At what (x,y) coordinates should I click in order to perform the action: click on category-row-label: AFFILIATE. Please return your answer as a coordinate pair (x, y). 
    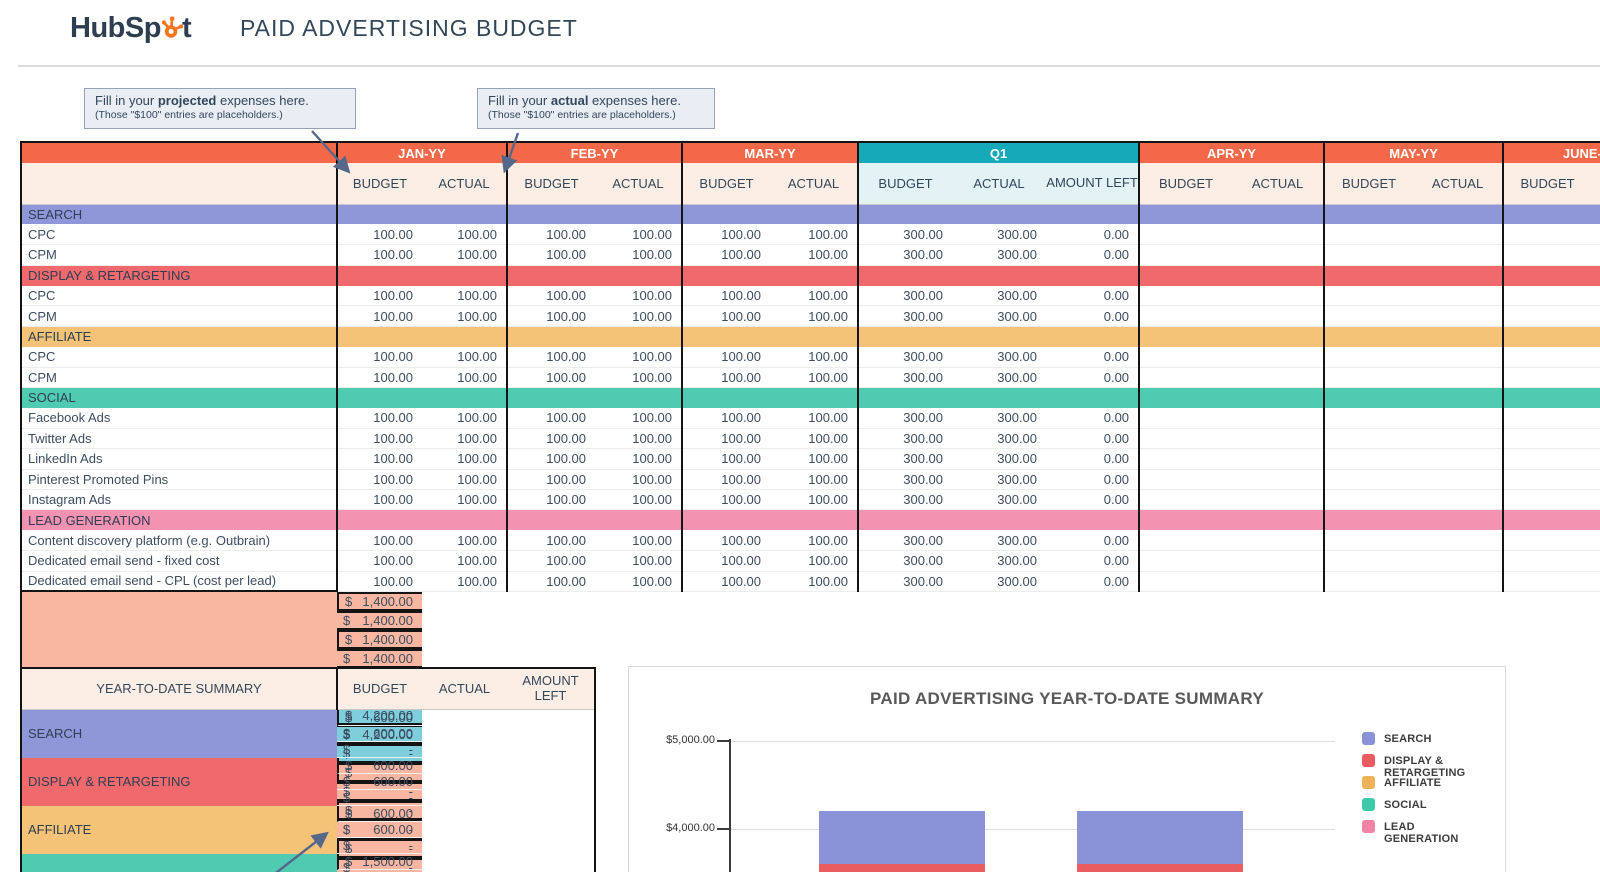
    Looking at the image, I should click on (179, 336).